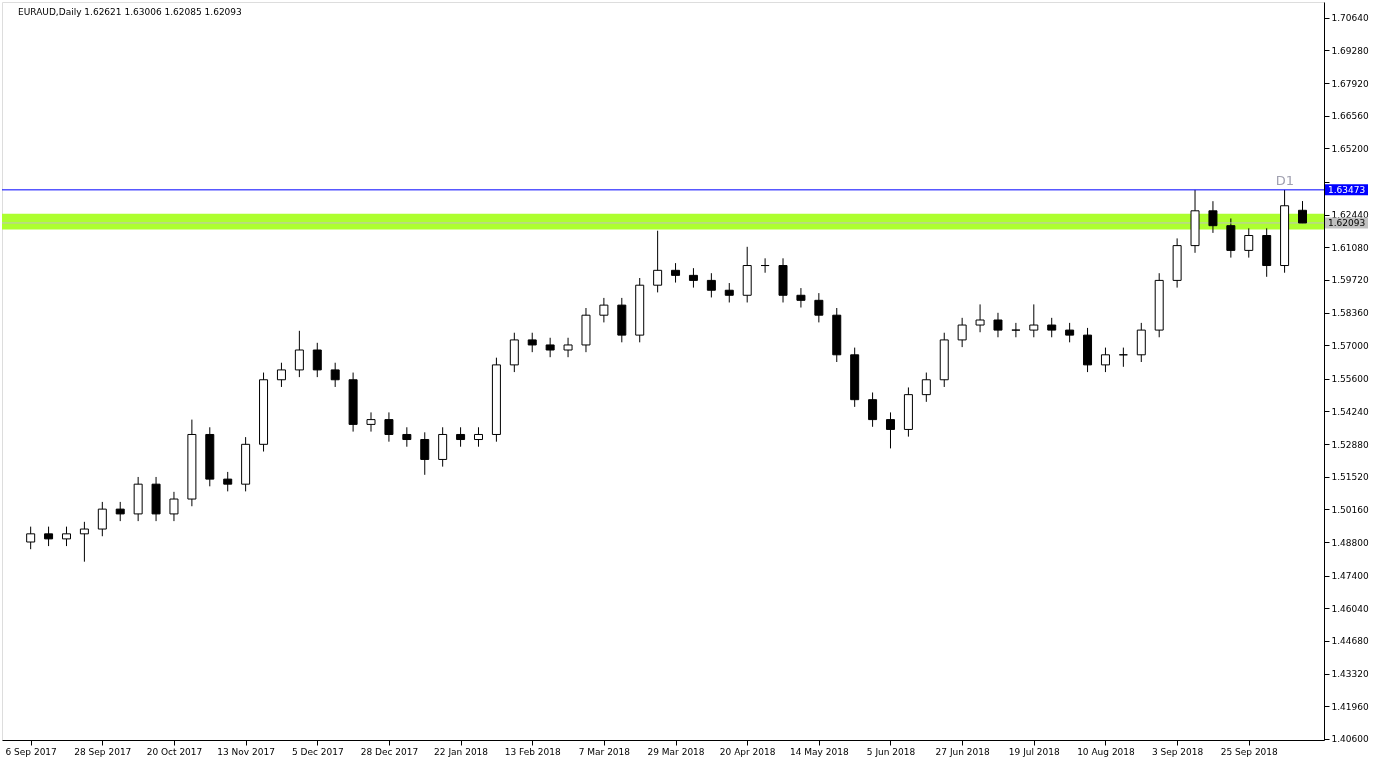 The width and height of the screenshot is (1380, 771). Describe the element at coordinates (1350, 313) in the screenshot. I see `y-tick-label: 1.58360` at that location.